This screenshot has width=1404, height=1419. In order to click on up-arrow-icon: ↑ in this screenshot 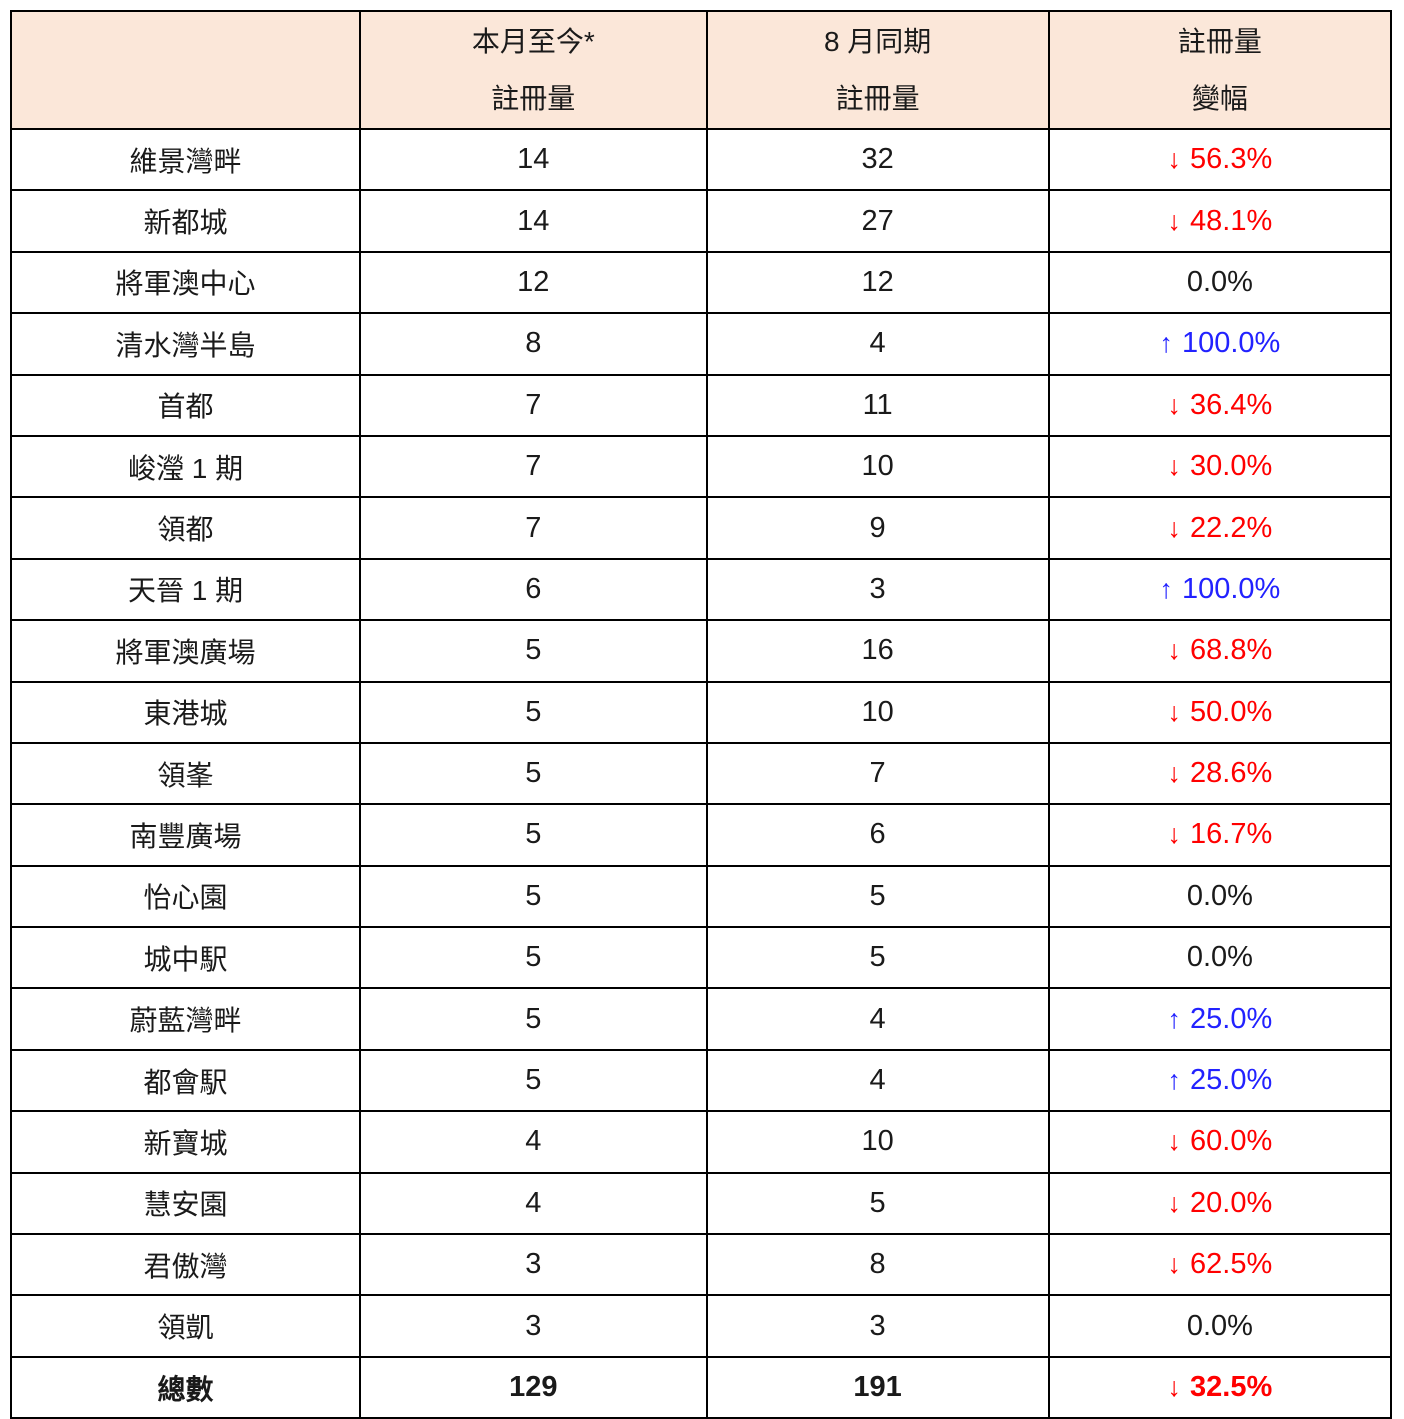, I will do `click(1174, 1080)`.